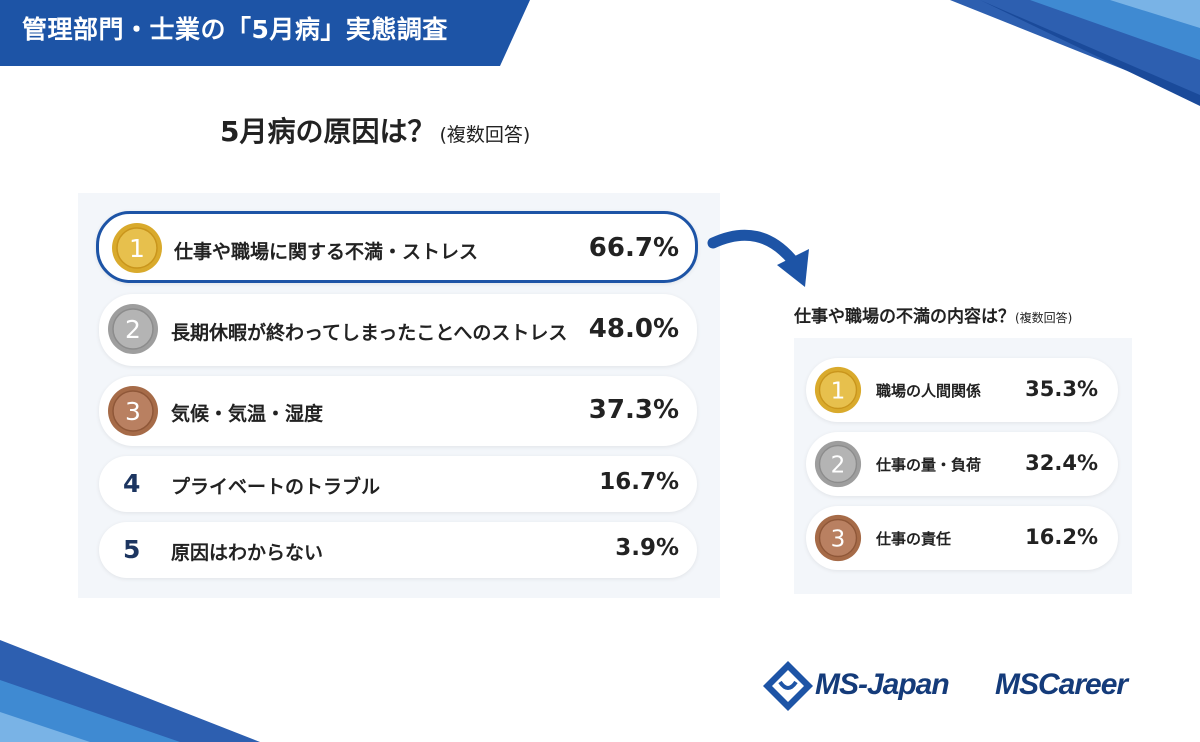 The width and height of the screenshot is (1200, 742). Describe the element at coordinates (788, 686) in the screenshot. I see `ms-japan-logo-icon` at that location.